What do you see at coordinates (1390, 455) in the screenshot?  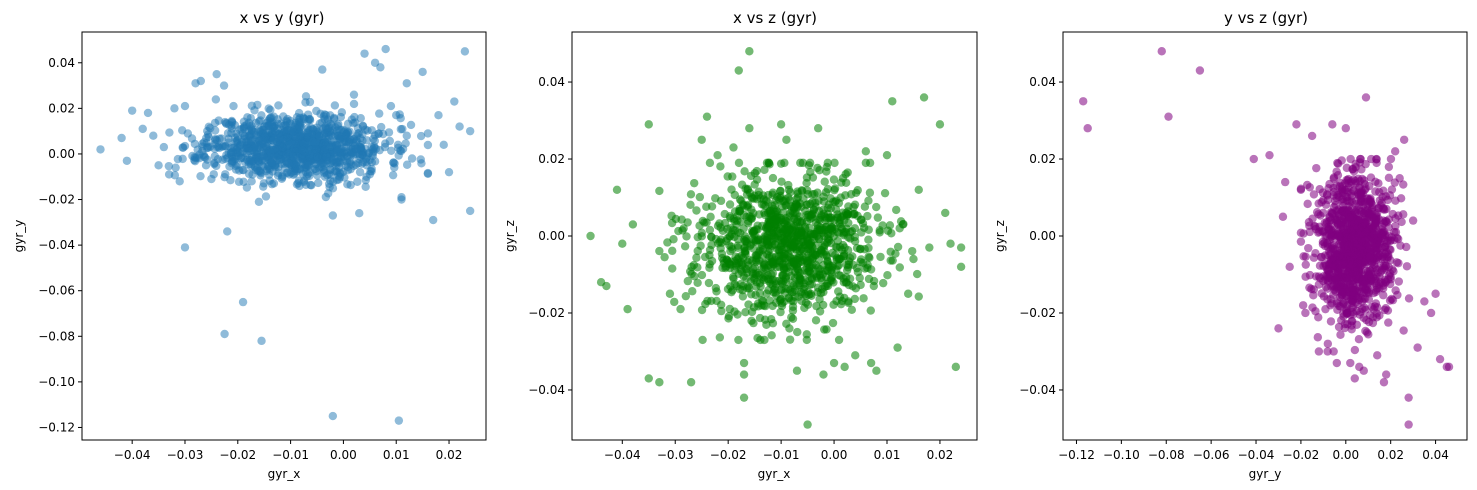 I see `plot-3-xtick-label: 0.02` at bounding box center [1390, 455].